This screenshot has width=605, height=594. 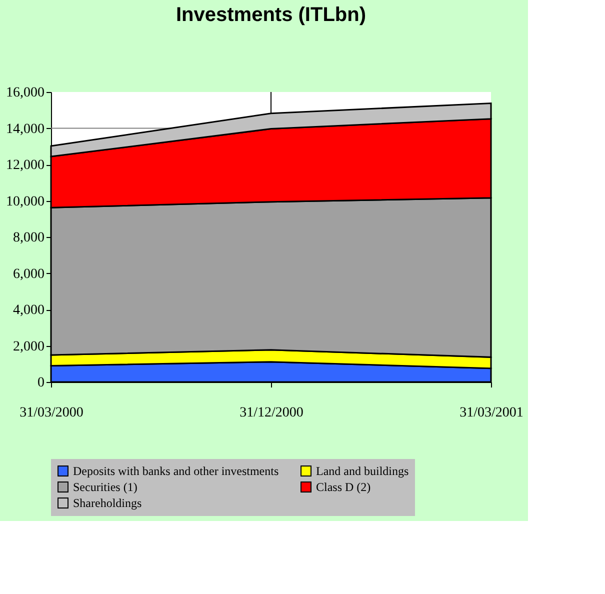 What do you see at coordinates (28, 346) in the screenshot?
I see `y-tick-label: 2,000` at bounding box center [28, 346].